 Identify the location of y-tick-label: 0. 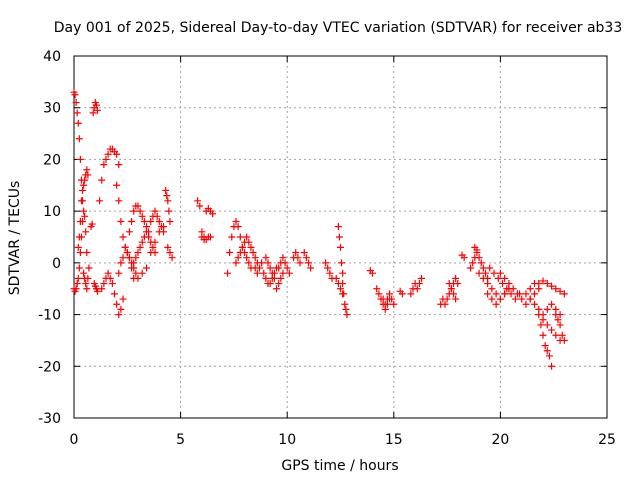
(56, 264).